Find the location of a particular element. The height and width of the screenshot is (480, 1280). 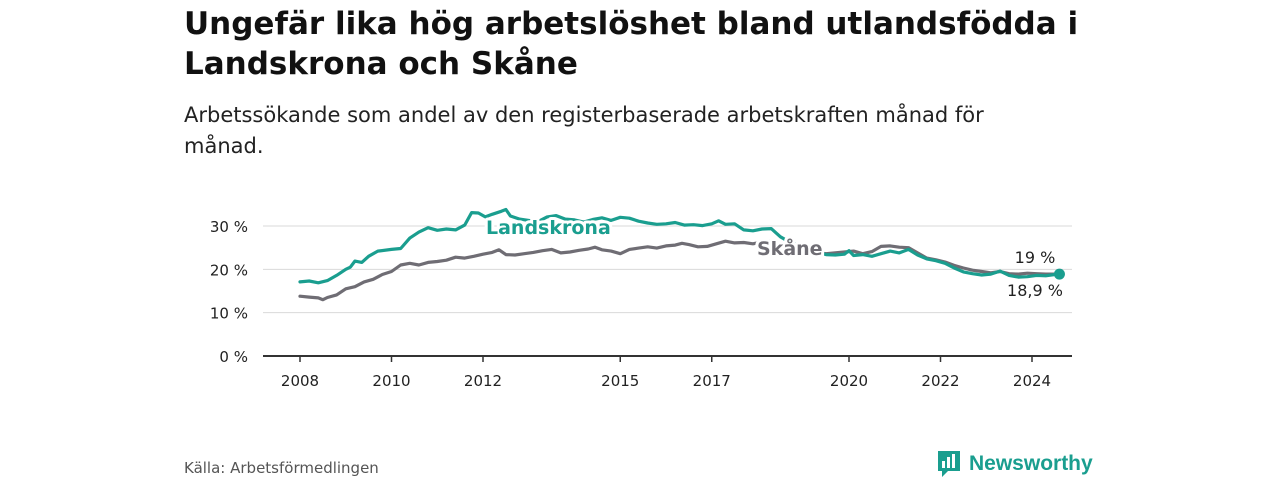

end-point-landskrona is located at coordinates (1059, 274).